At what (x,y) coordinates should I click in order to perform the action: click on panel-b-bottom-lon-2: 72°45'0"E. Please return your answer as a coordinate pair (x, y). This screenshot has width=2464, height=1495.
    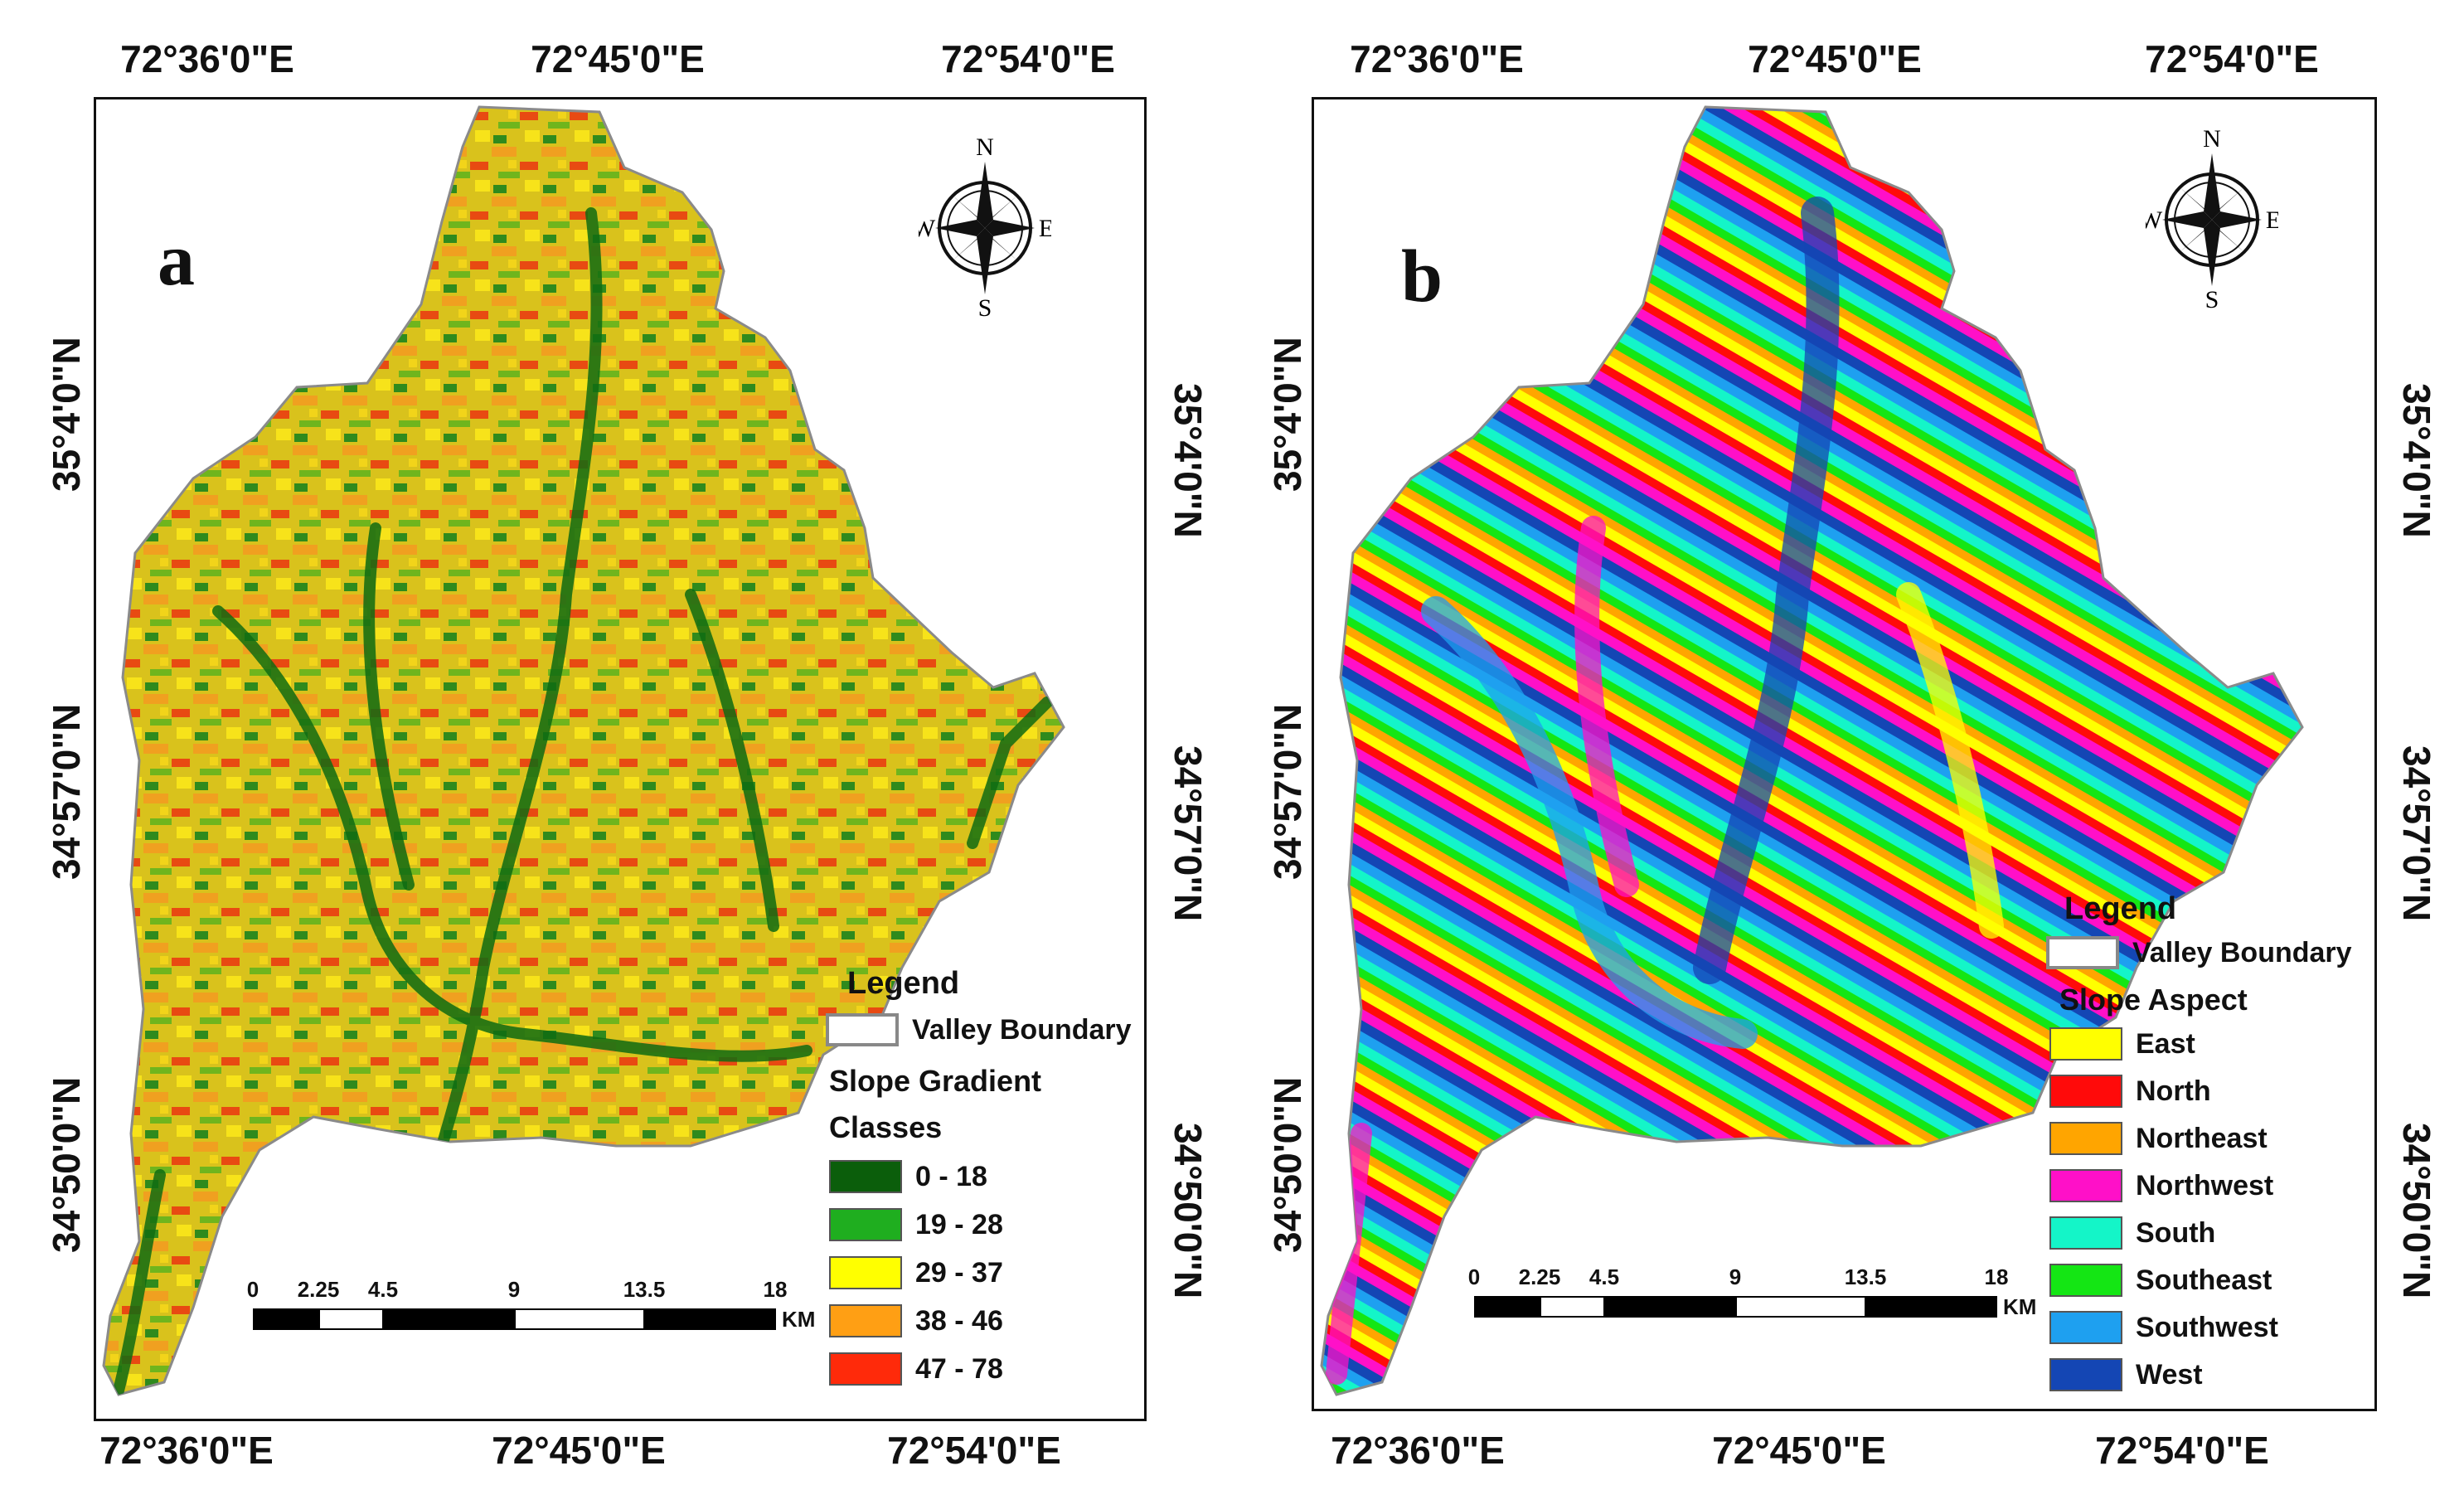
    Looking at the image, I should click on (1799, 1451).